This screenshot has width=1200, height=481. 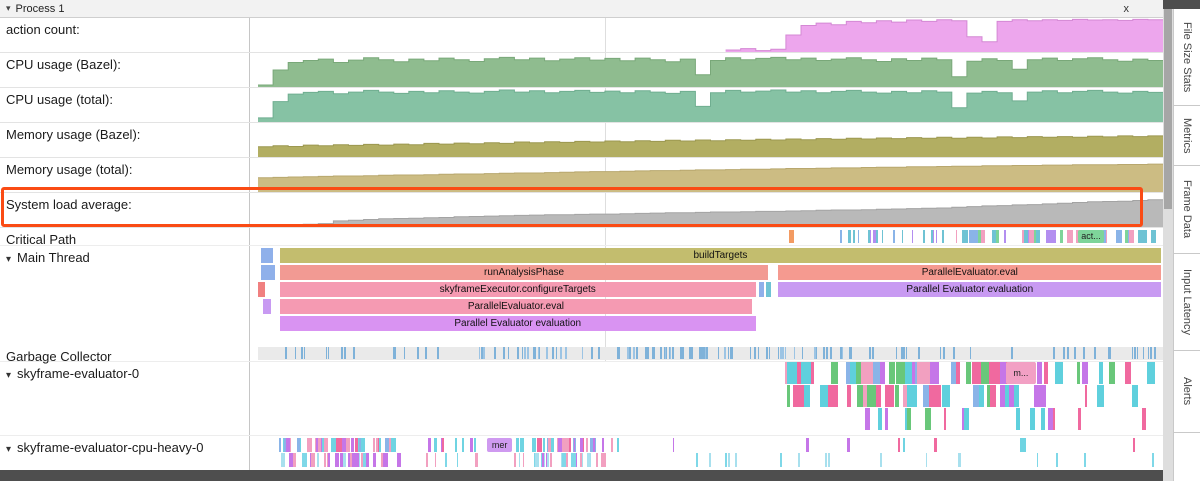 What do you see at coordinates (266, 306) in the screenshot?
I see `flame-bar` at bounding box center [266, 306].